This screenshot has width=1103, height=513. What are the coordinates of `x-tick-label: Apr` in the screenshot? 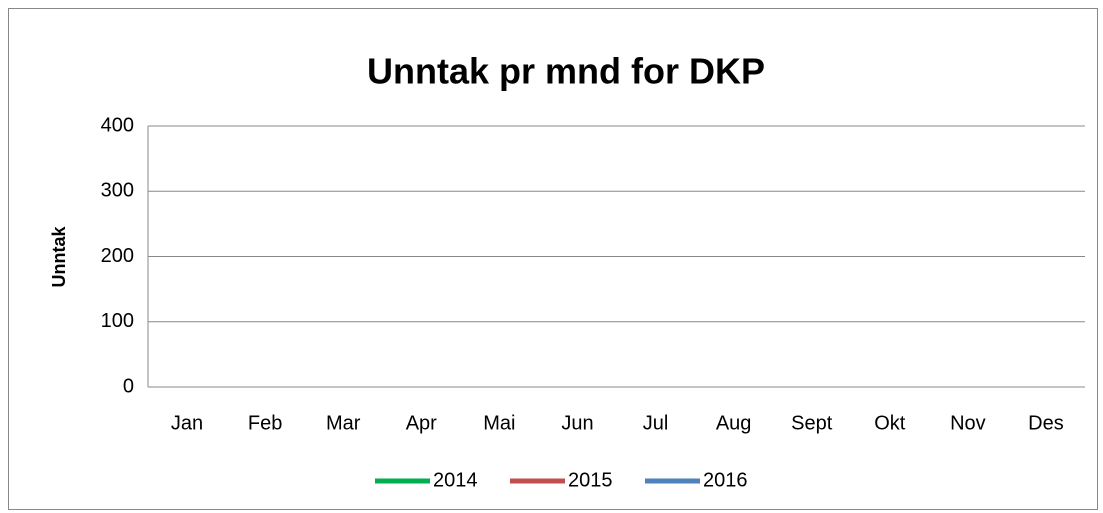 It's located at (421, 423).